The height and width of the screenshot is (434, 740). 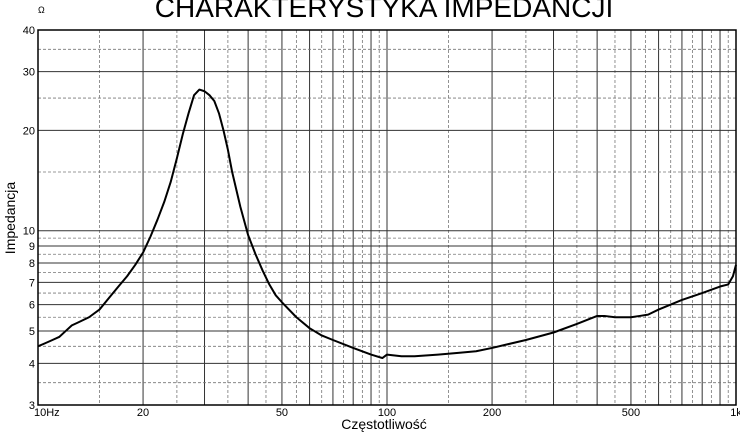 I want to click on y-tick-label: 8, so click(x=32, y=264).